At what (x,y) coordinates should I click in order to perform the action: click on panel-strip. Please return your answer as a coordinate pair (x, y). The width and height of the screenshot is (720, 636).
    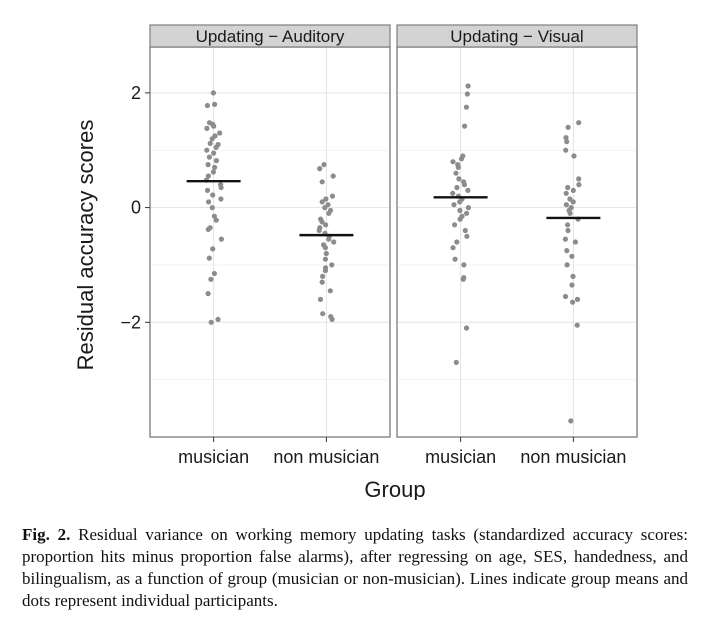
    Looking at the image, I should click on (270, 36).